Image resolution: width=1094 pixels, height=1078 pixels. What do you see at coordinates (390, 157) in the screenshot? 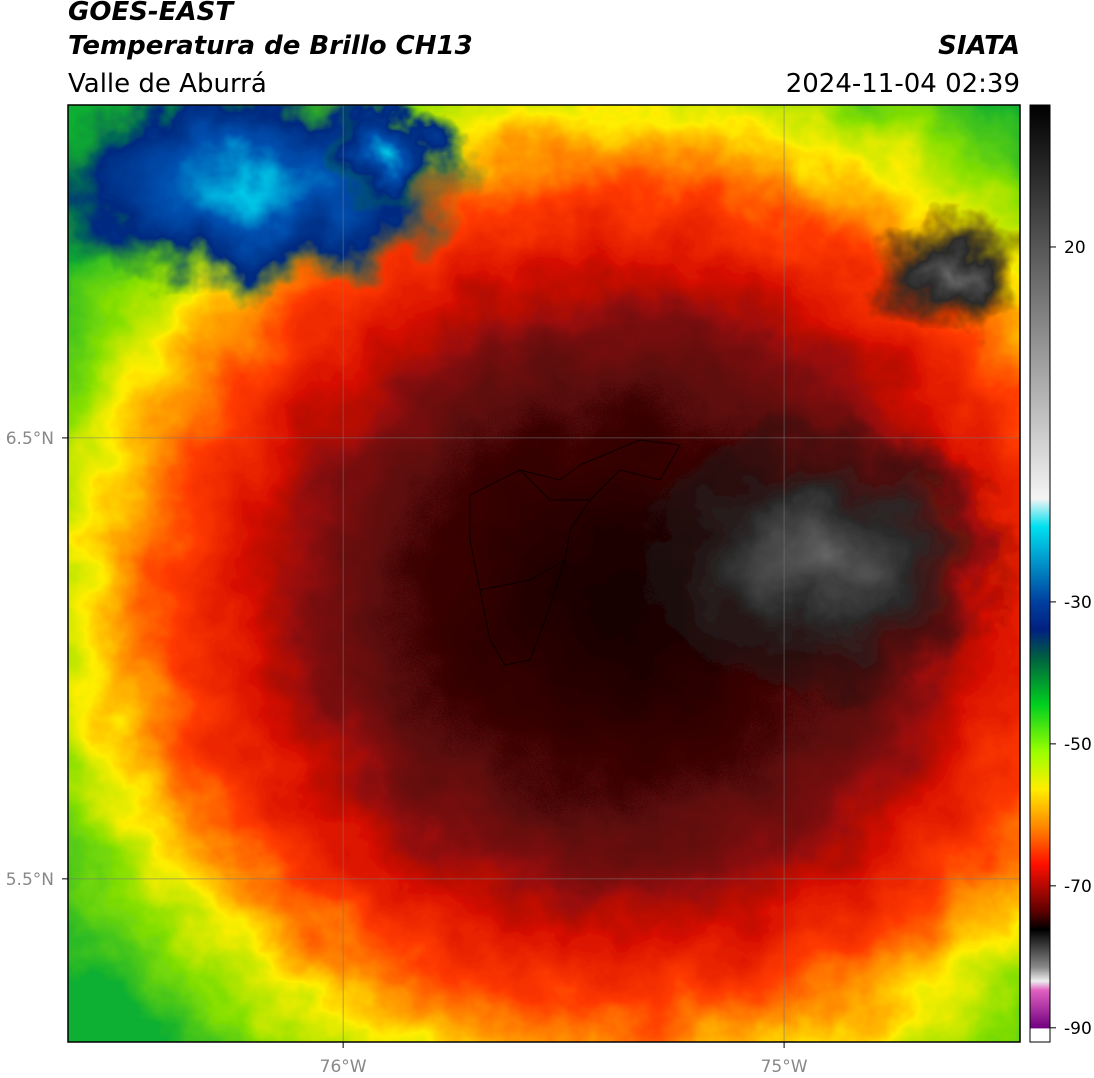
I see `cold-cloud` at bounding box center [390, 157].